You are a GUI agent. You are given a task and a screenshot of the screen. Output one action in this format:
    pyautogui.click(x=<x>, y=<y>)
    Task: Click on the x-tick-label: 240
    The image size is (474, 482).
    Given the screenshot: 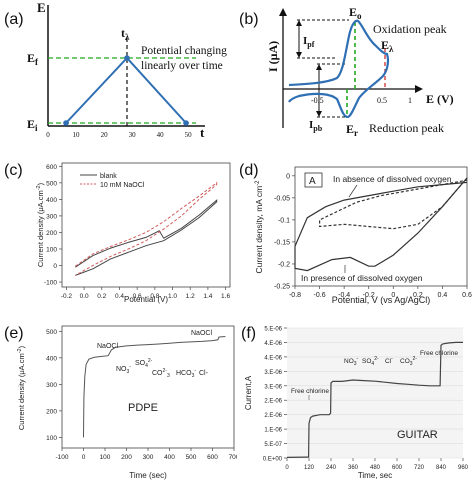 What is the action you would take?
    pyautogui.click(x=331, y=468)
    